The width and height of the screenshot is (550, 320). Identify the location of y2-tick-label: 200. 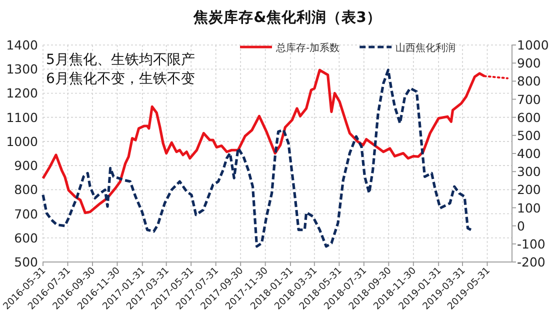
(529, 190).